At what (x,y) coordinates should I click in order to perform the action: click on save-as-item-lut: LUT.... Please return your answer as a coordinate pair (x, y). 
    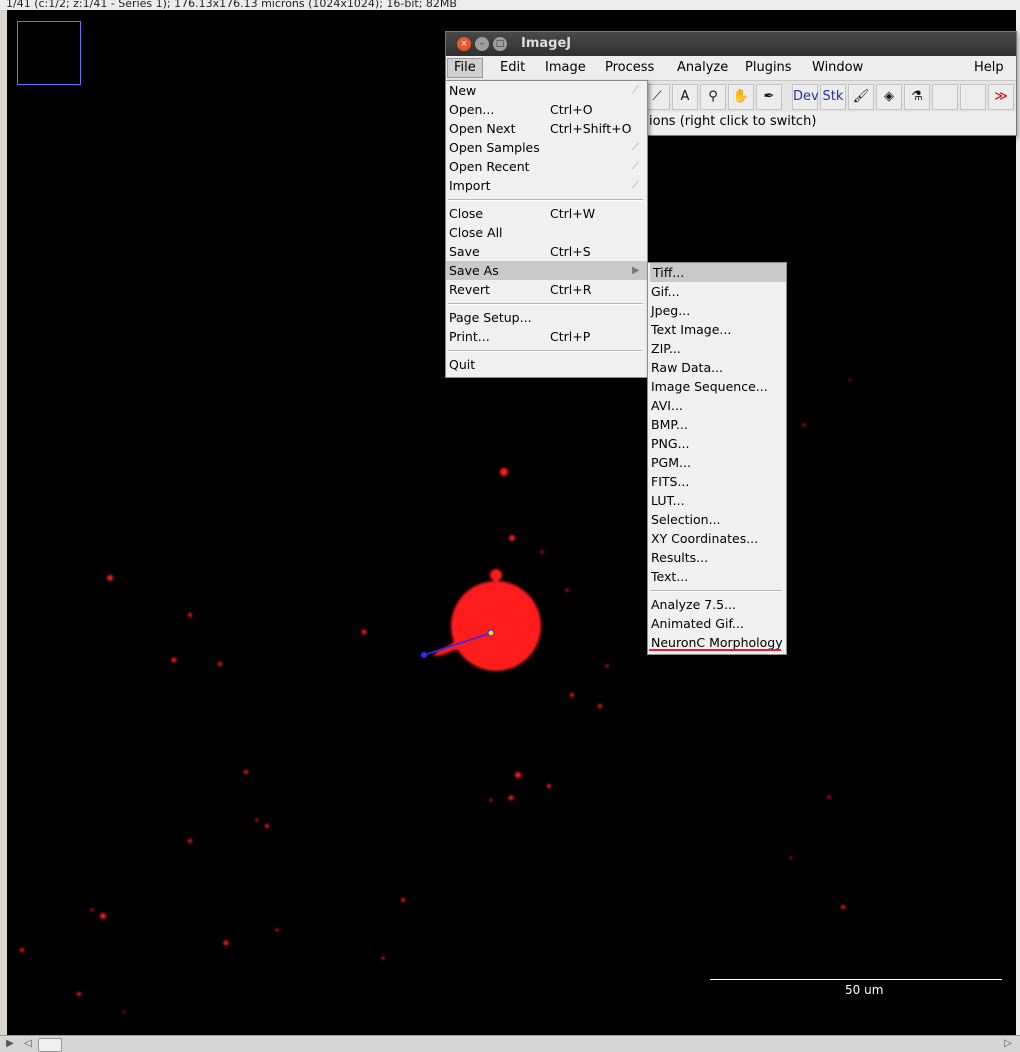
    Looking at the image, I should click on (668, 500).